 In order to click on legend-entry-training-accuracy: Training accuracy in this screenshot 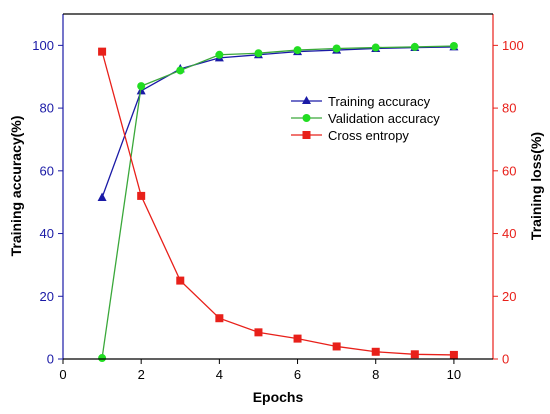, I will do `click(361, 101)`.